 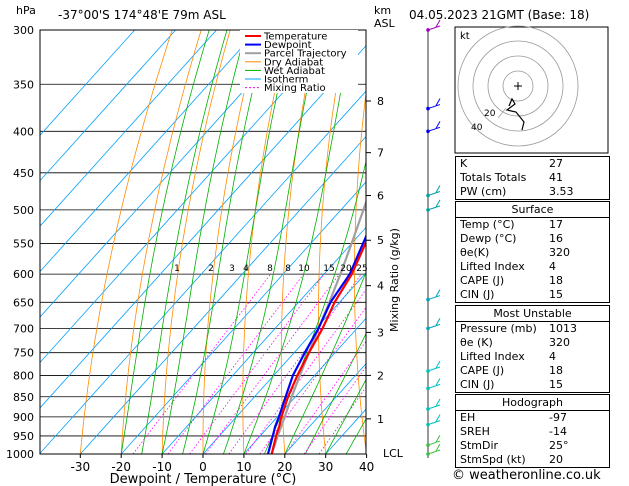 What do you see at coordinates (121, 467) in the screenshot?
I see `x-tick-label: -20` at bounding box center [121, 467].